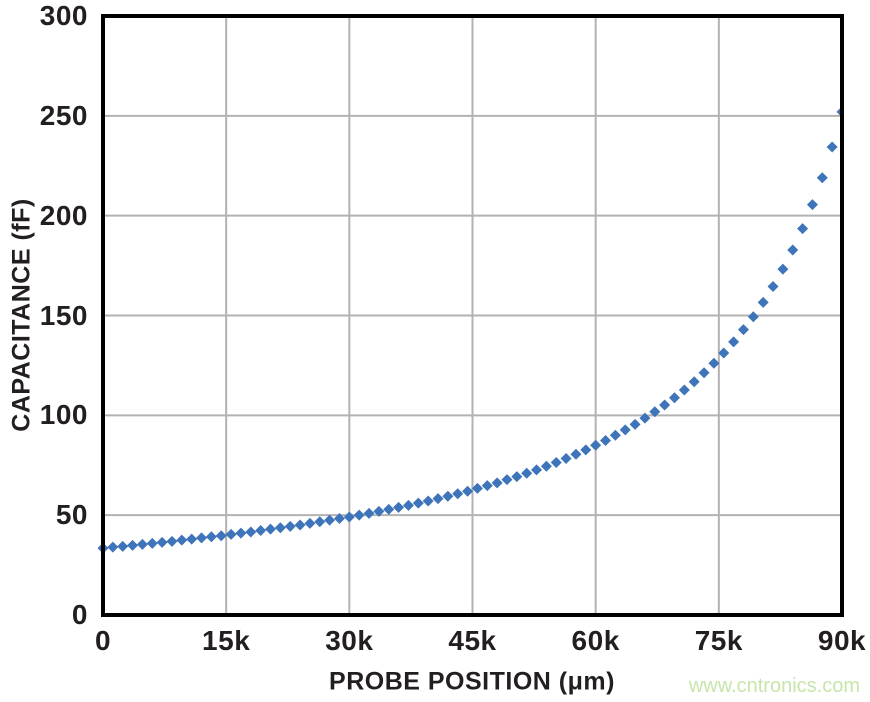  What do you see at coordinates (63, 415) in the screenshot?
I see `y-tick-label-100: 100` at bounding box center [63, 415].